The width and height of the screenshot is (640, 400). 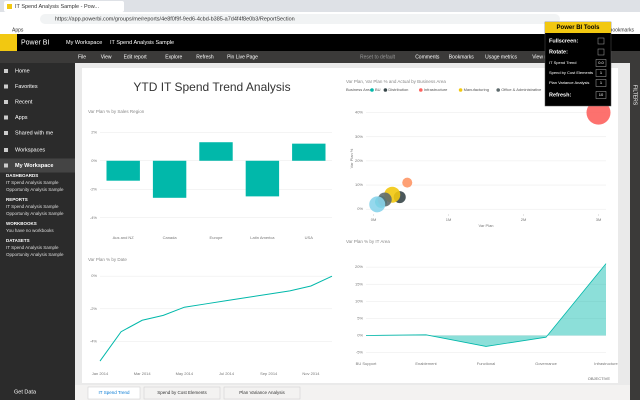 What do you see at coordinates (21, 118) in the screenshot?
I see `nav-item: Apps` at bounding box center [21, 118].